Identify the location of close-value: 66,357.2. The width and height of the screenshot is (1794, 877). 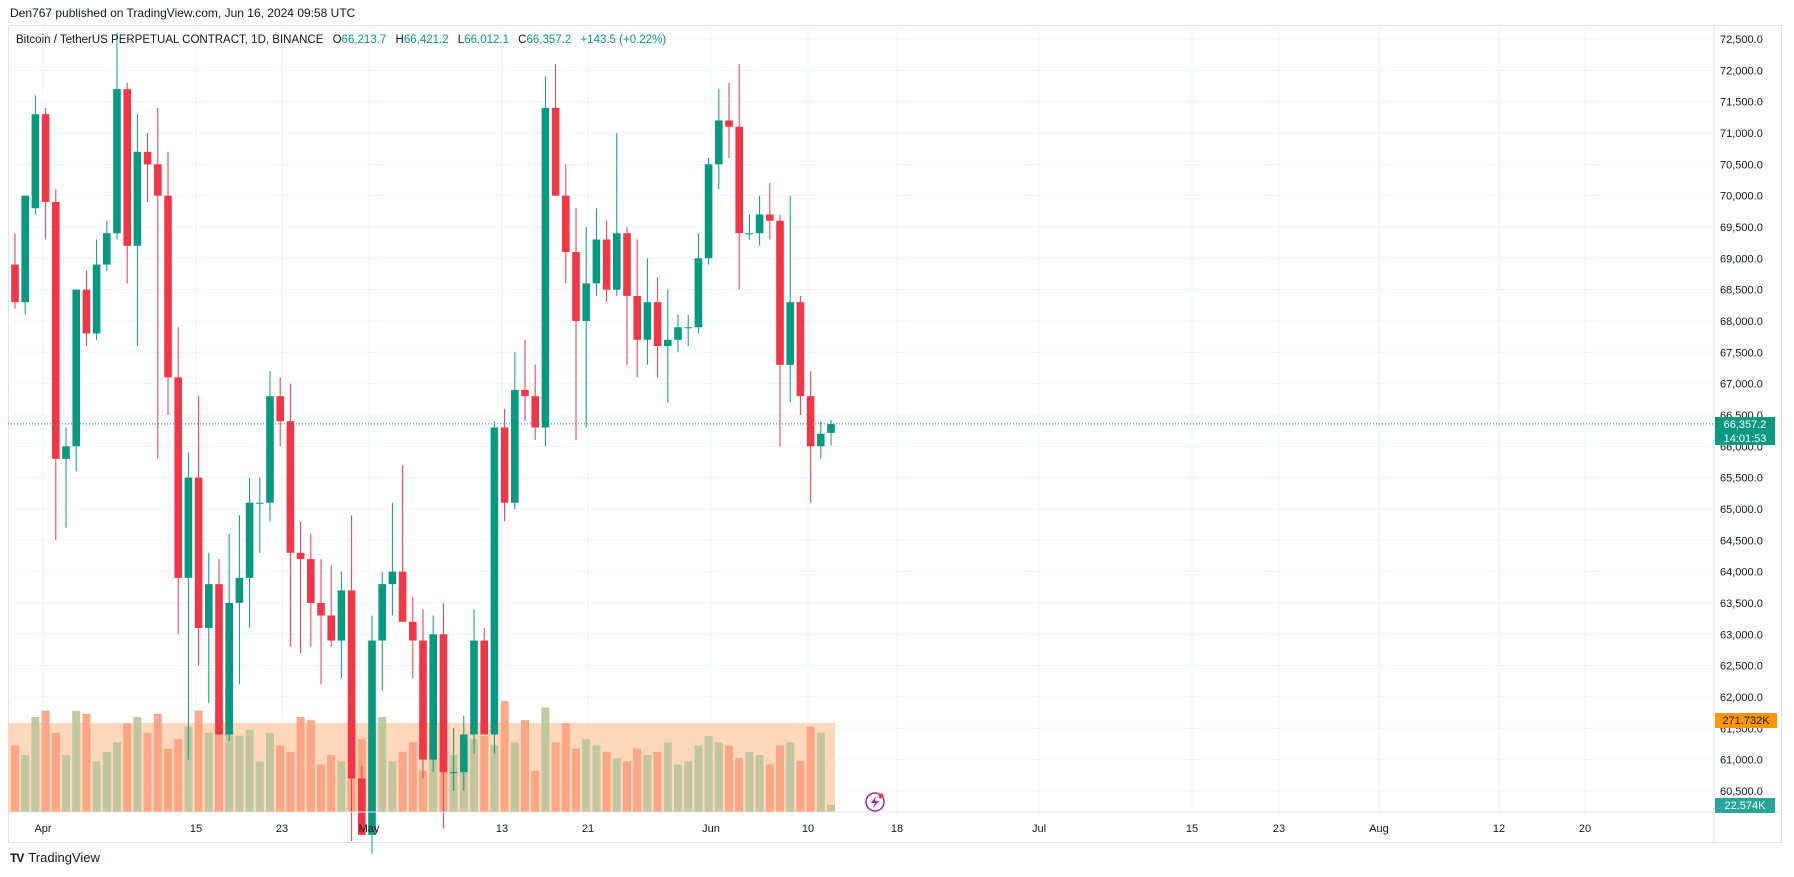
(549, 40).